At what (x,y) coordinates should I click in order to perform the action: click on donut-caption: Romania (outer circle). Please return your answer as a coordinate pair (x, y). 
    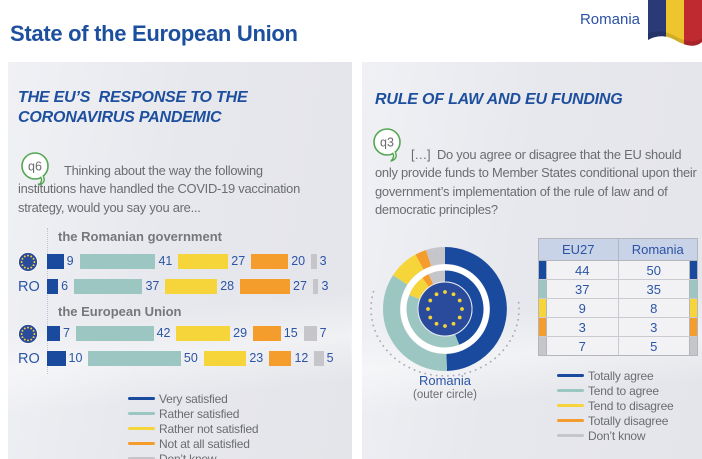
    Looking at the image, I should click on (445, 387).